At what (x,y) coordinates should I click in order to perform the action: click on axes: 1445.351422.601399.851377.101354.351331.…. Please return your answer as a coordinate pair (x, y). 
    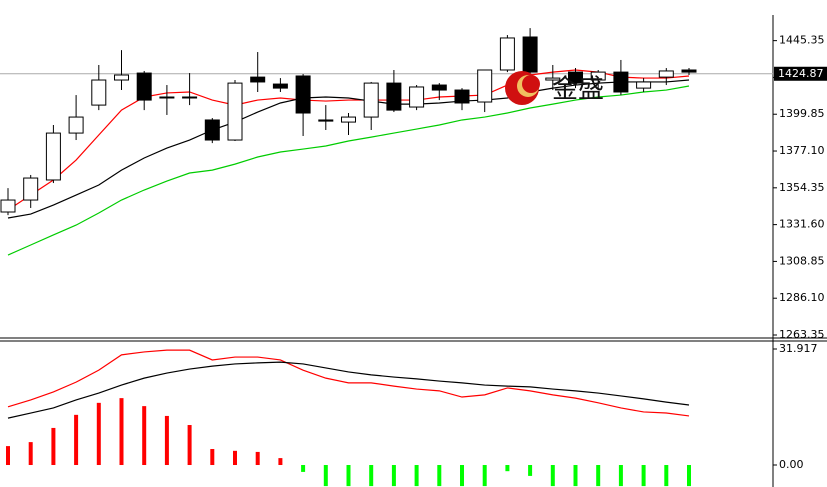
    Looking at the image, I should click on (800, 252).